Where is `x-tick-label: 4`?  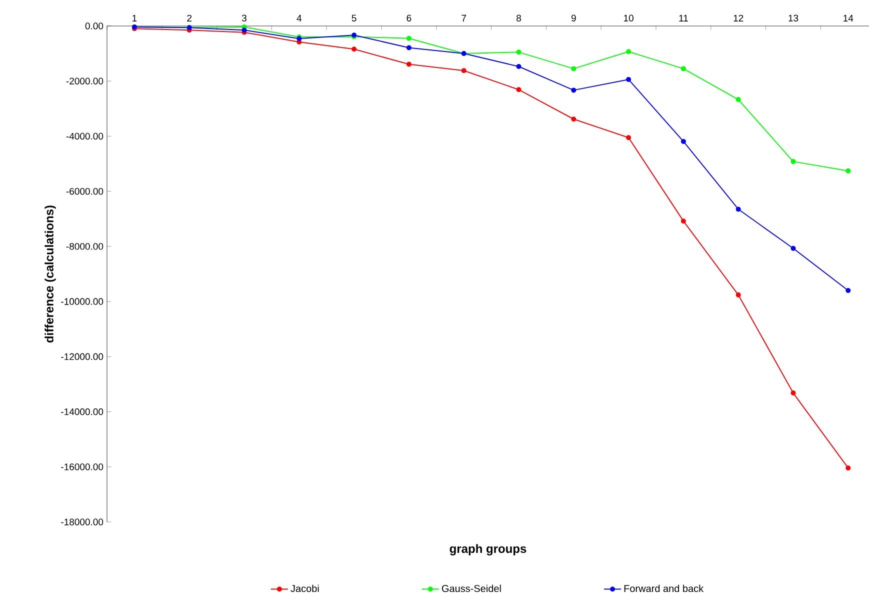 x-tick-label: 4 is located at coordinates (299, 18).